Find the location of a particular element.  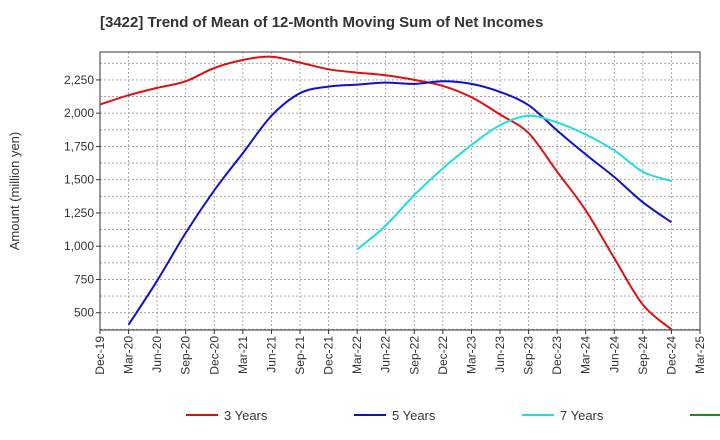

y-tick-label: 2,250 is located at coordinates (79, 80).